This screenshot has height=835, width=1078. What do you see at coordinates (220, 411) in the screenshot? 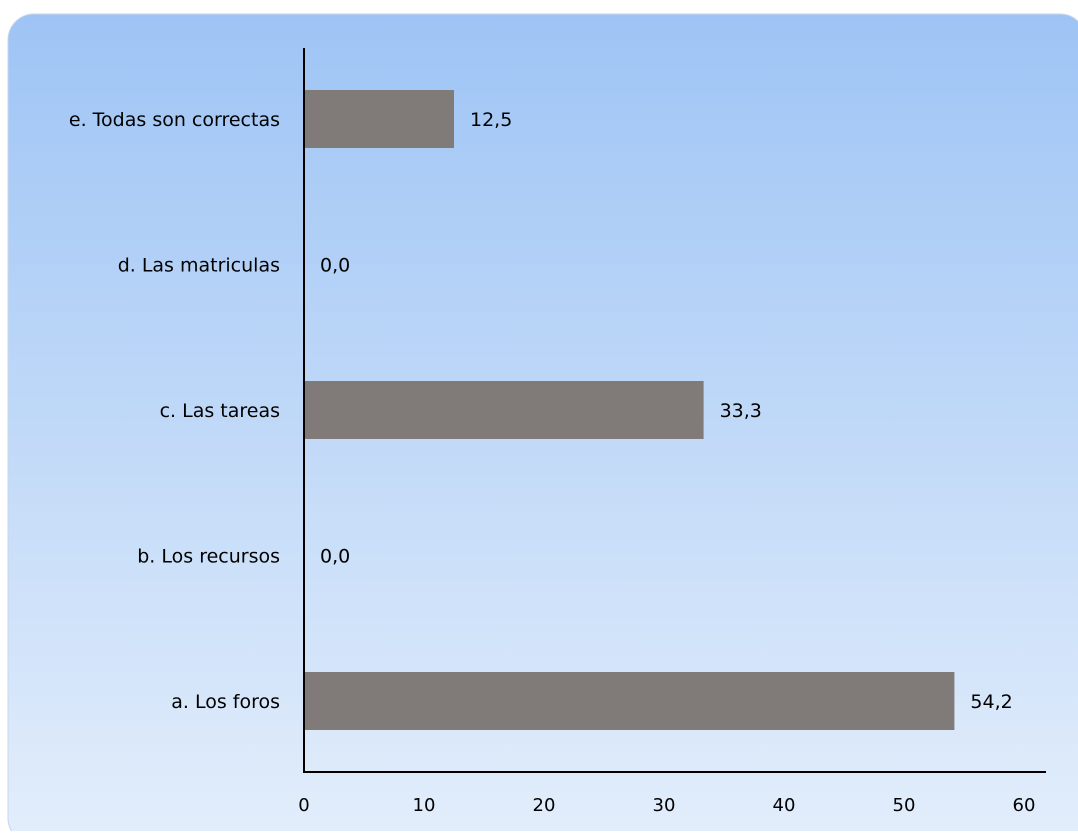
I see `category-label-3: c. Las tareas` at bounding box center [220, 411].